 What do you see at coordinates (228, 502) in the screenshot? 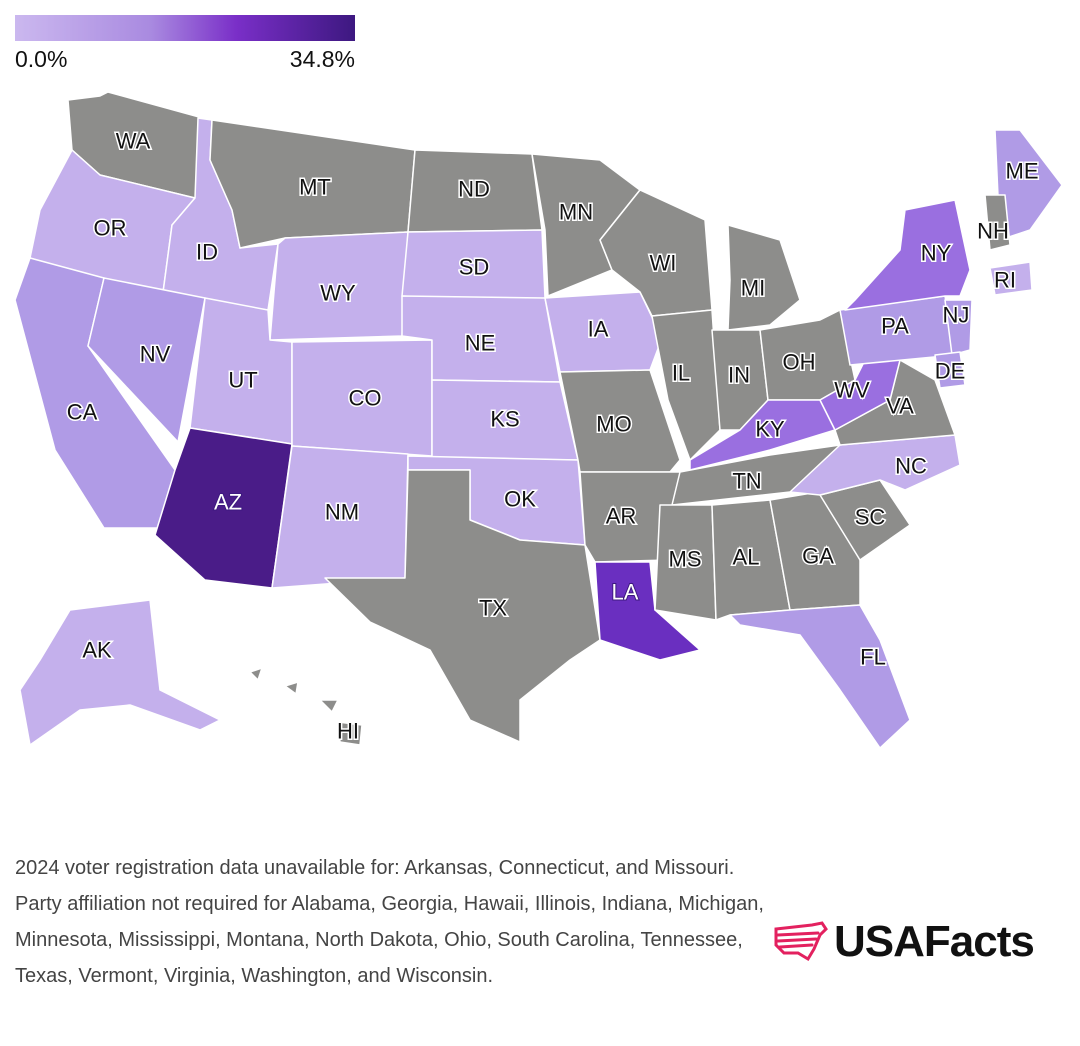
I see `state-label-az: AZ` at bounding box center [228, 502].